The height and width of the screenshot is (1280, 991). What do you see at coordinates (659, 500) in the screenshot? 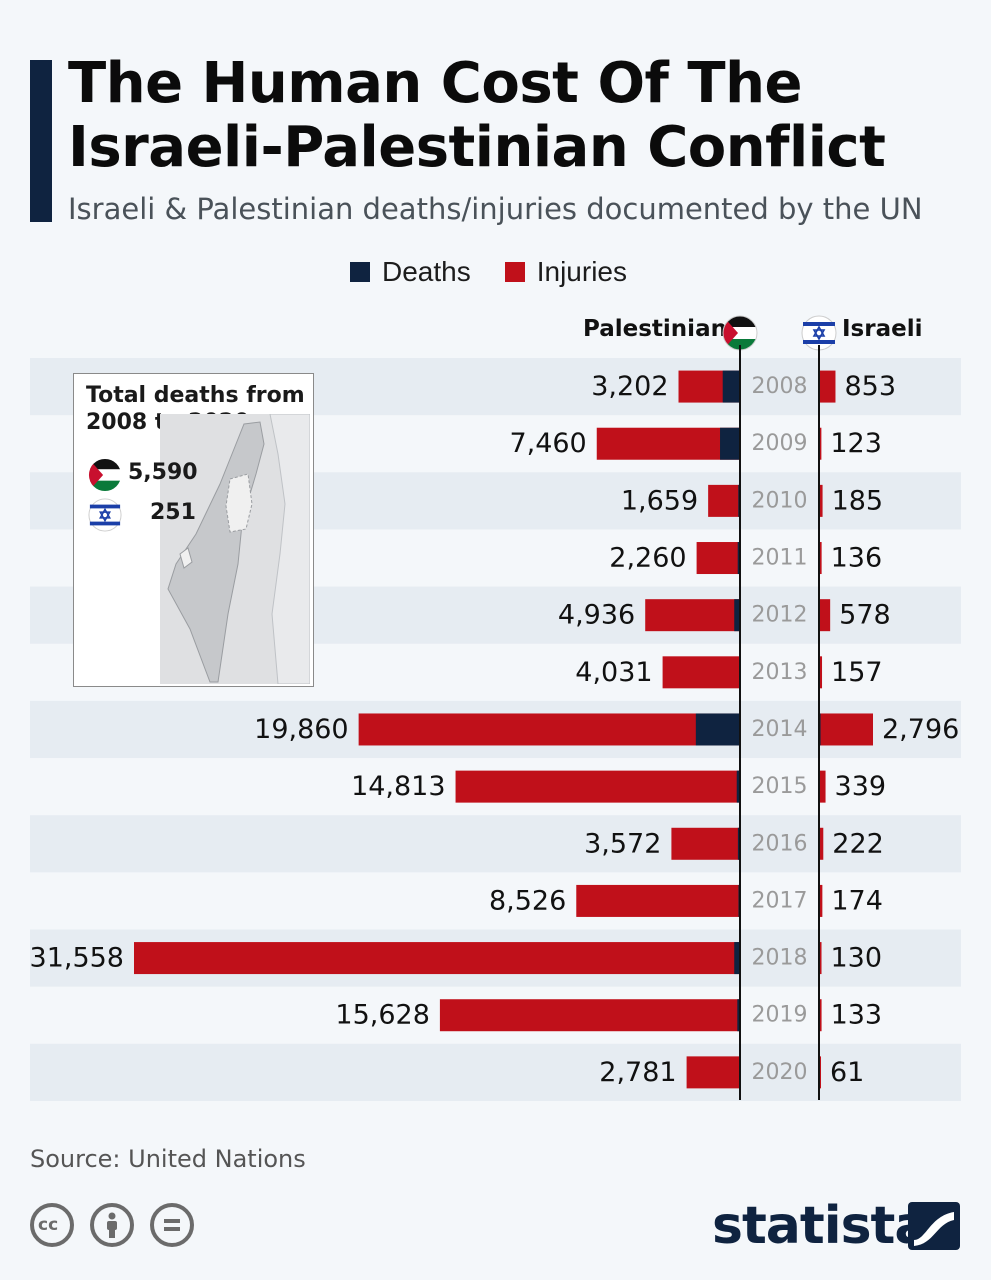
I see `palestinian-value-label: 1,659` at bounding box center [659, 500].